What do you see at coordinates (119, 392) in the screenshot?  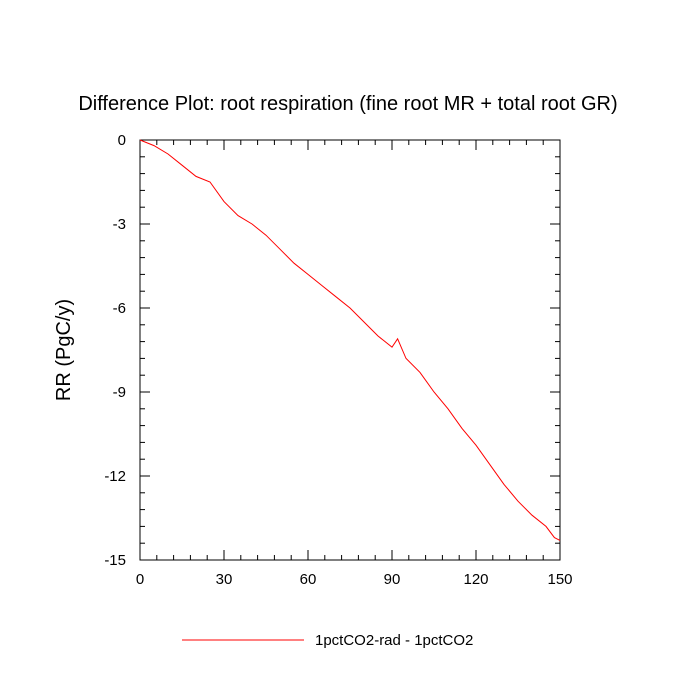 I see `y-tick-label: -9` at bounding box center [119, 392].